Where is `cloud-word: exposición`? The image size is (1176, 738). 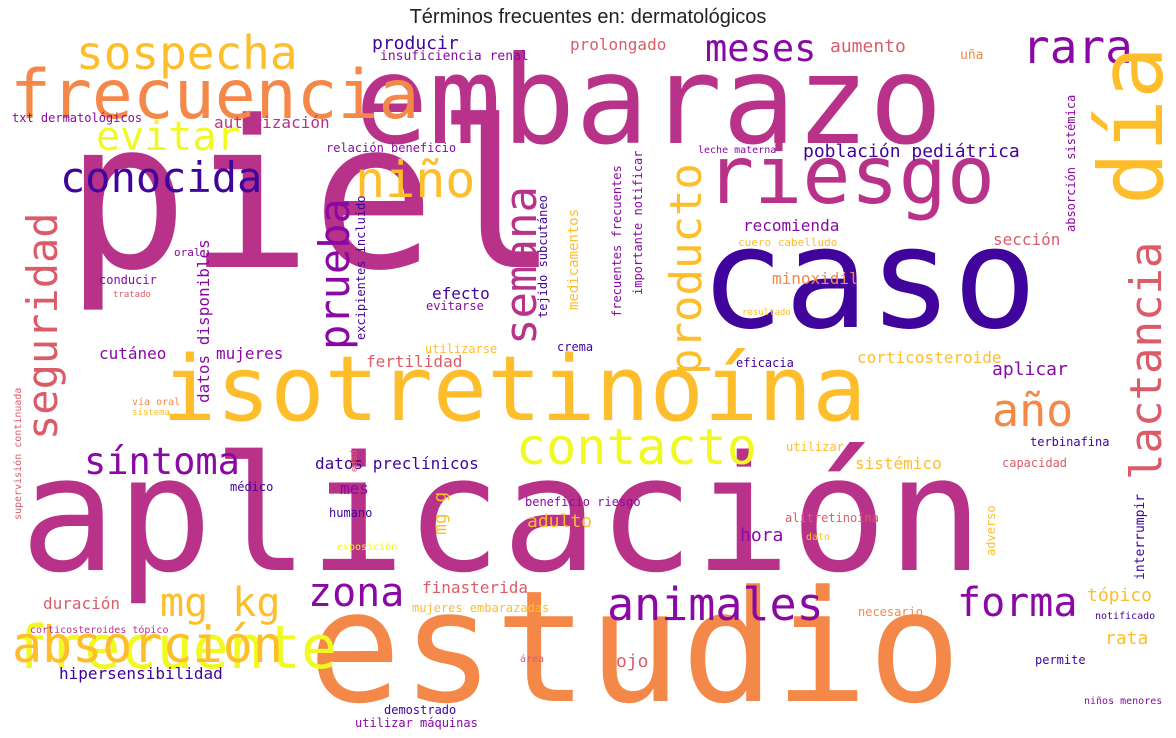
cloud-word: exposición is located at coordinates (367, 547).